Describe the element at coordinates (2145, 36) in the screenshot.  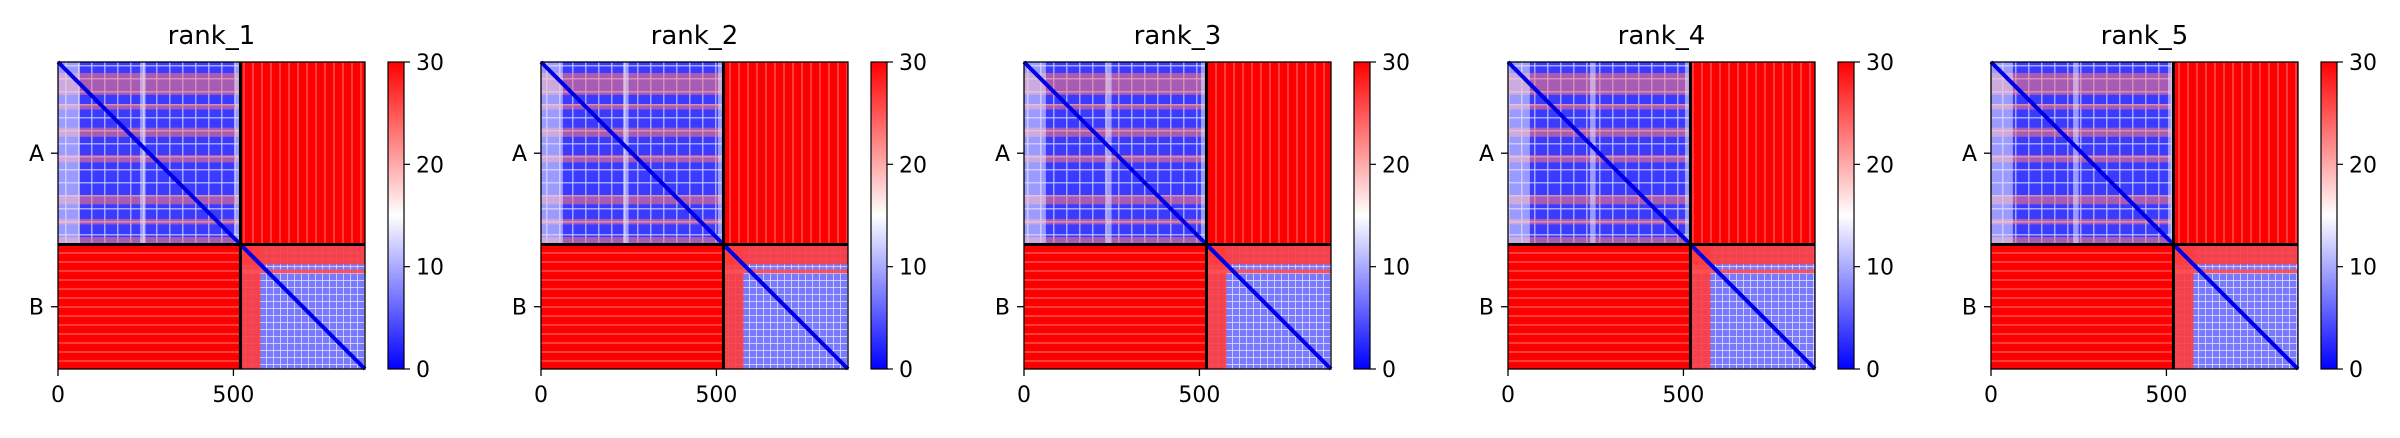
I see `panel-title: rank_5` at that location.